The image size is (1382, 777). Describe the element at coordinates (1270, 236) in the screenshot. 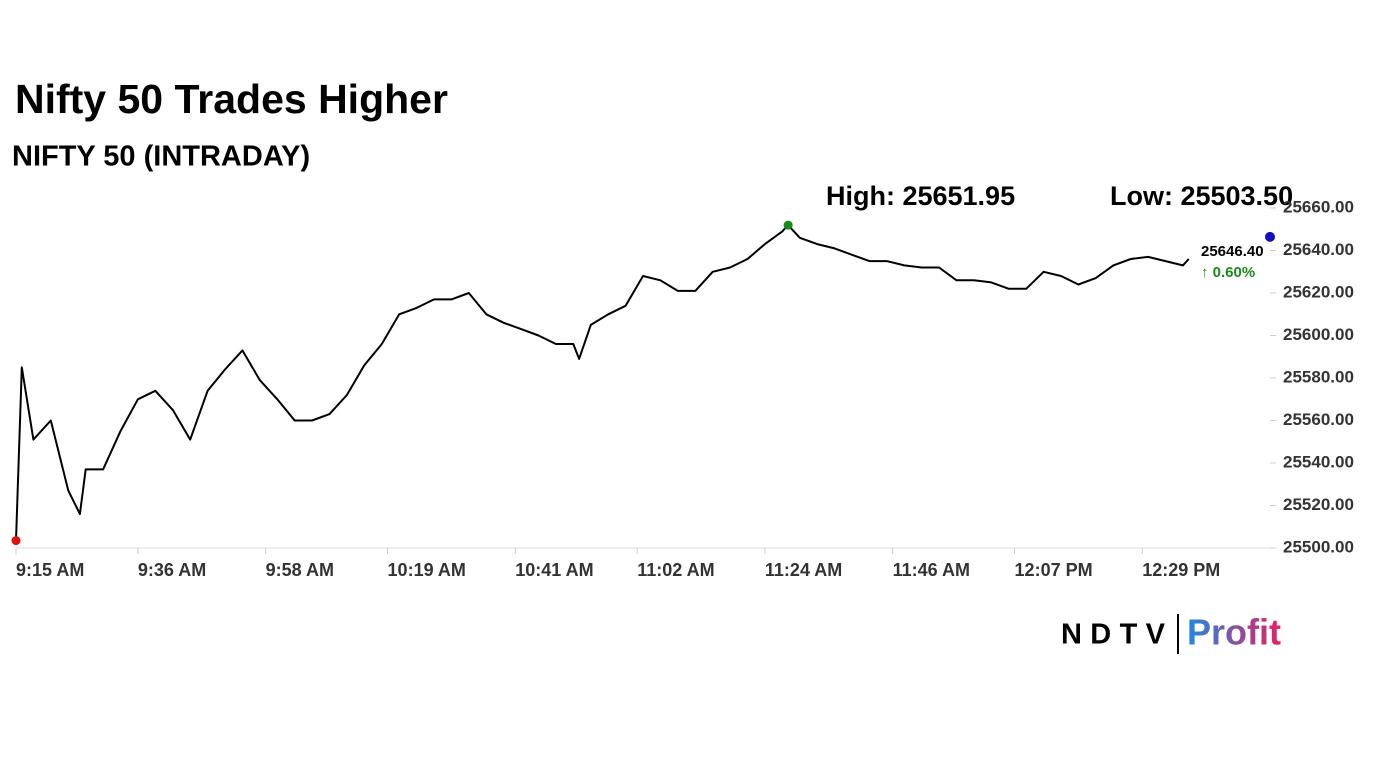

I see `current-marker` at that location.